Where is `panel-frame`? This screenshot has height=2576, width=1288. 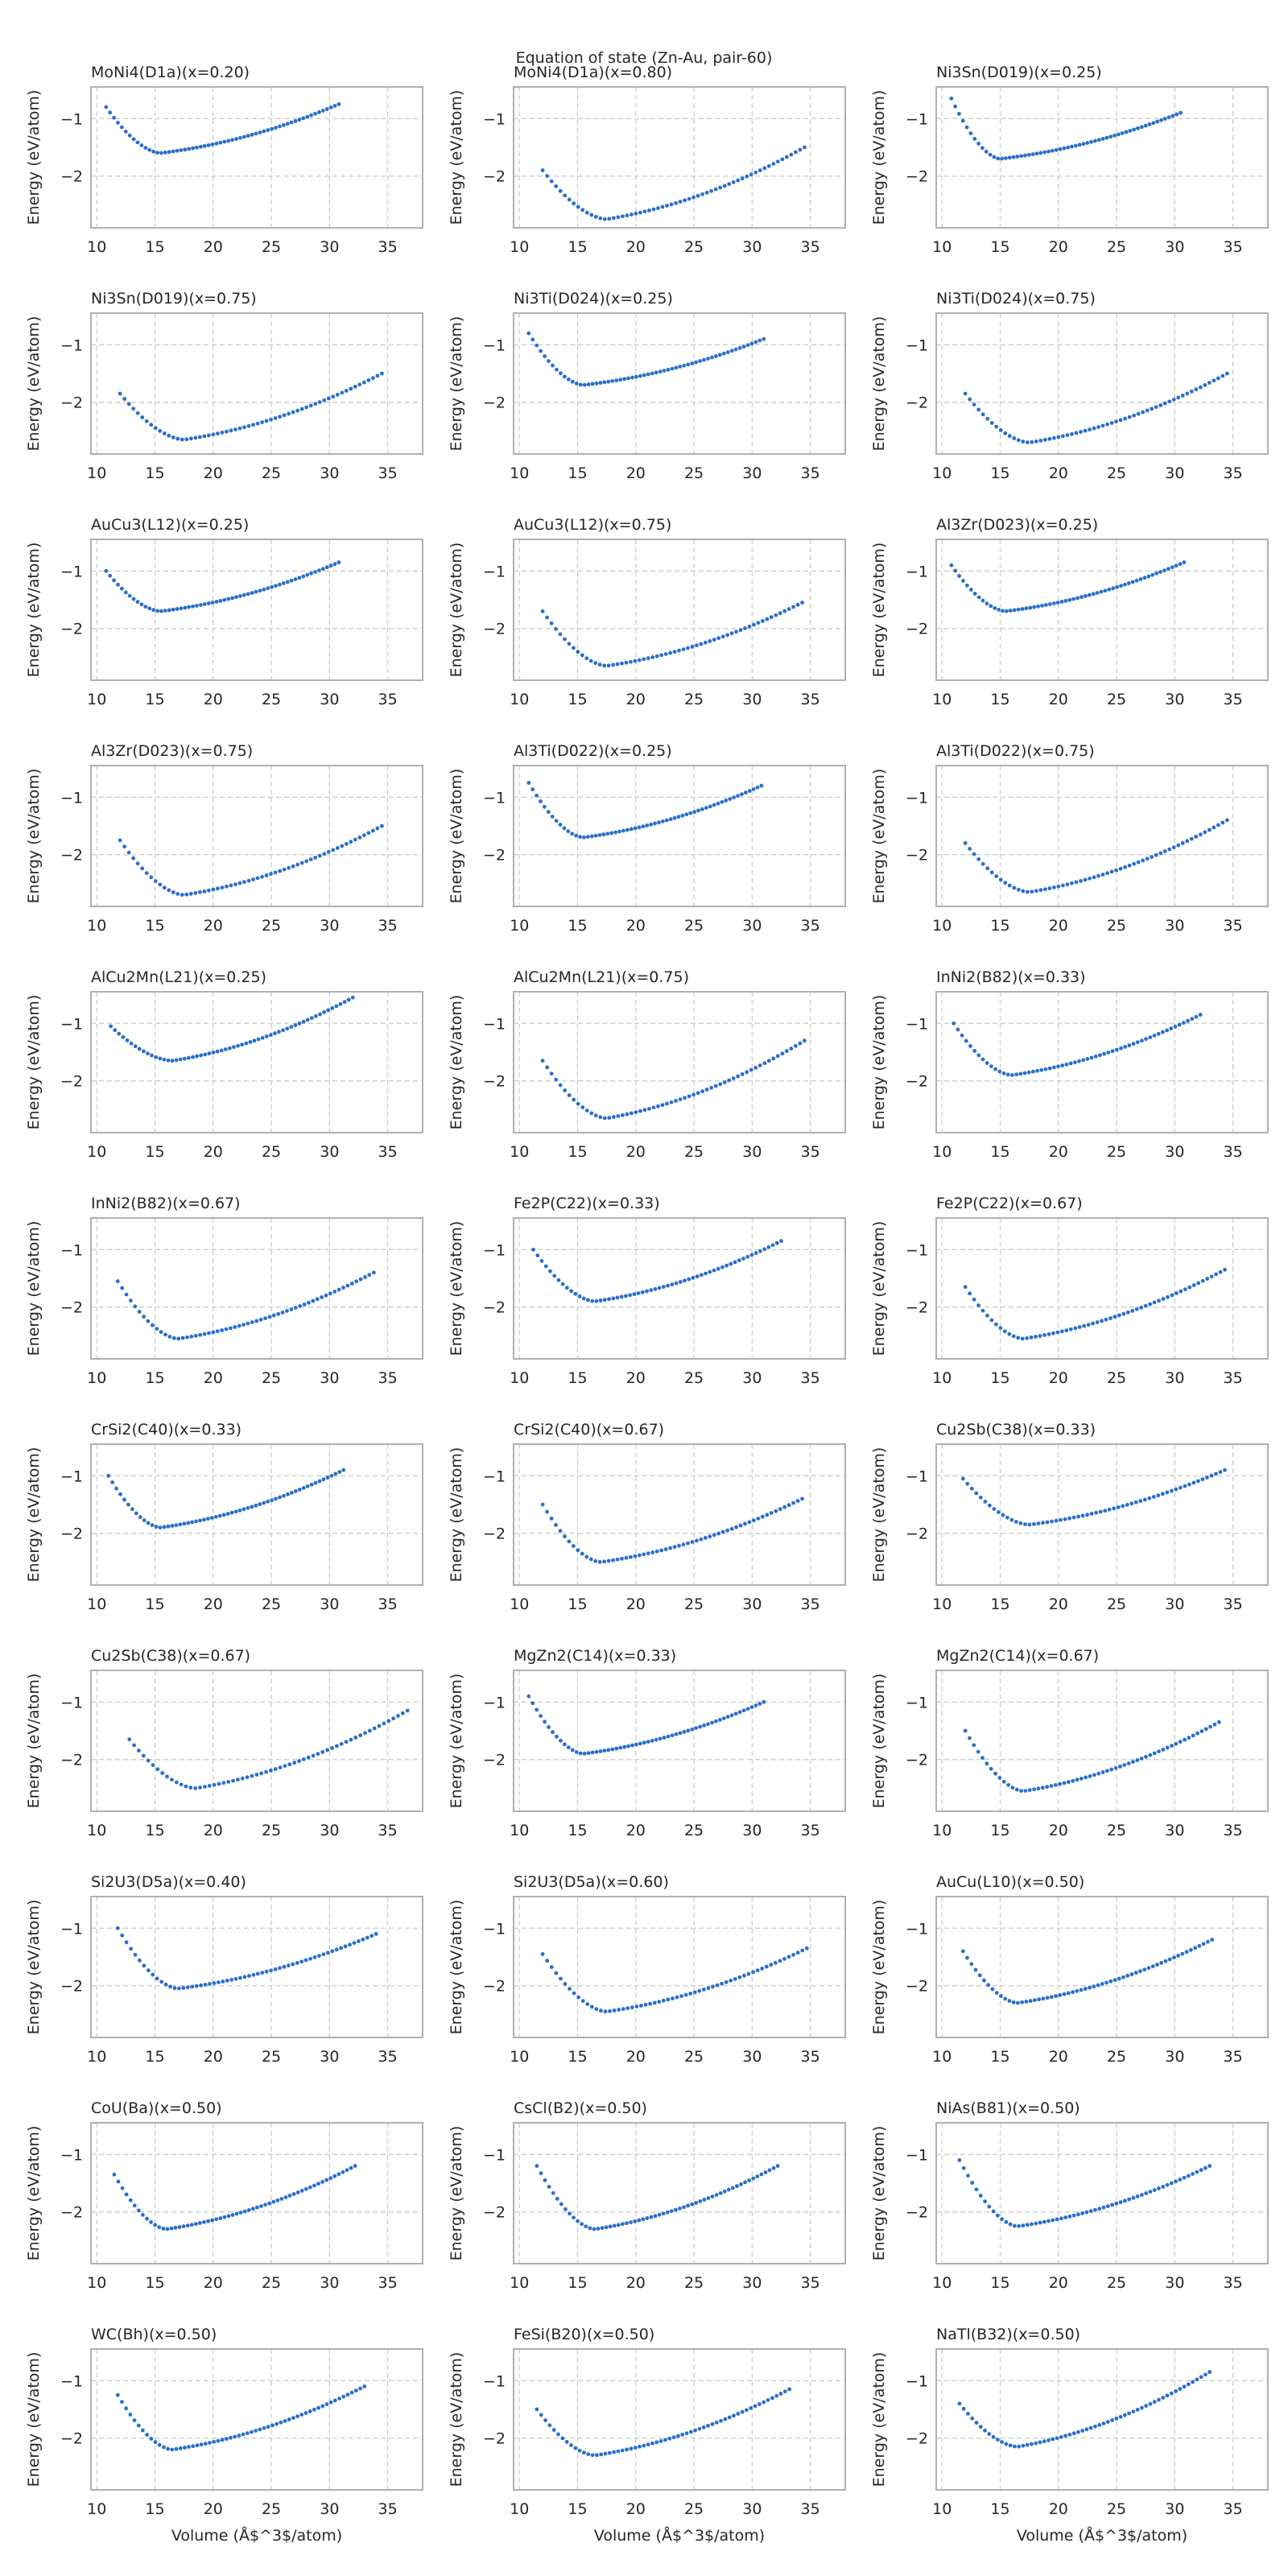 panel-frame is located at coordinates (679, 1967).